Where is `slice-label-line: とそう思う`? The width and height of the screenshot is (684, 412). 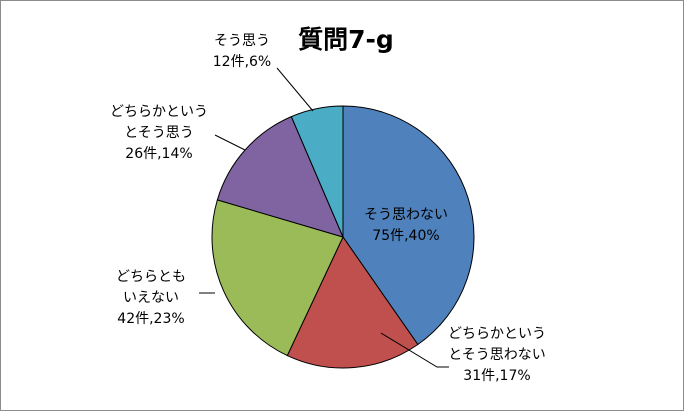 slice-label-line: とそう思う is located at coordinates (159, 133).